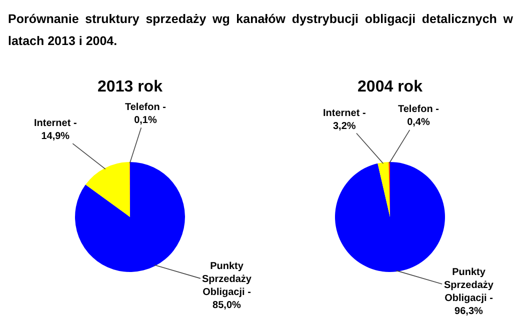 The width and height of the screenshot is (520, 327). I want to click on data-label: 0,4%, so click(418, 122).